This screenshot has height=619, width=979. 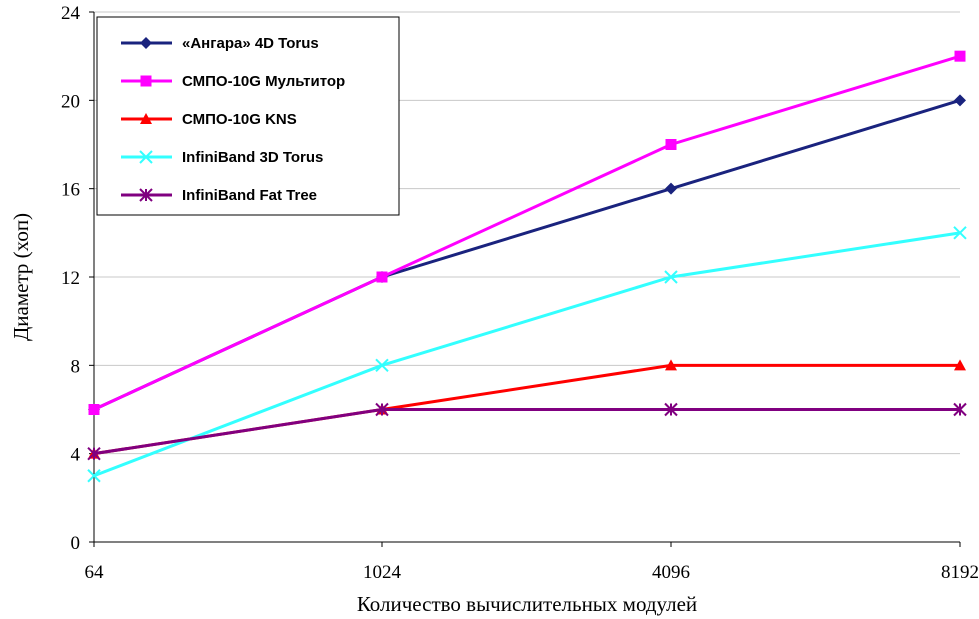 I want to click on series-line, so click(x=526, y=432).